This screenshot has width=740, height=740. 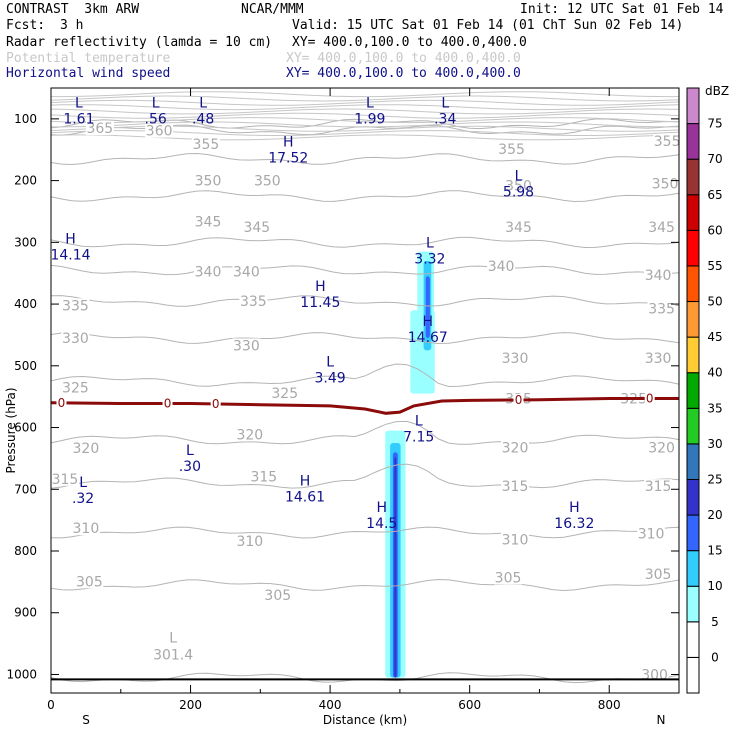 I want to click on wind-extreme-value: 1.99, so click(x=369, y=119).